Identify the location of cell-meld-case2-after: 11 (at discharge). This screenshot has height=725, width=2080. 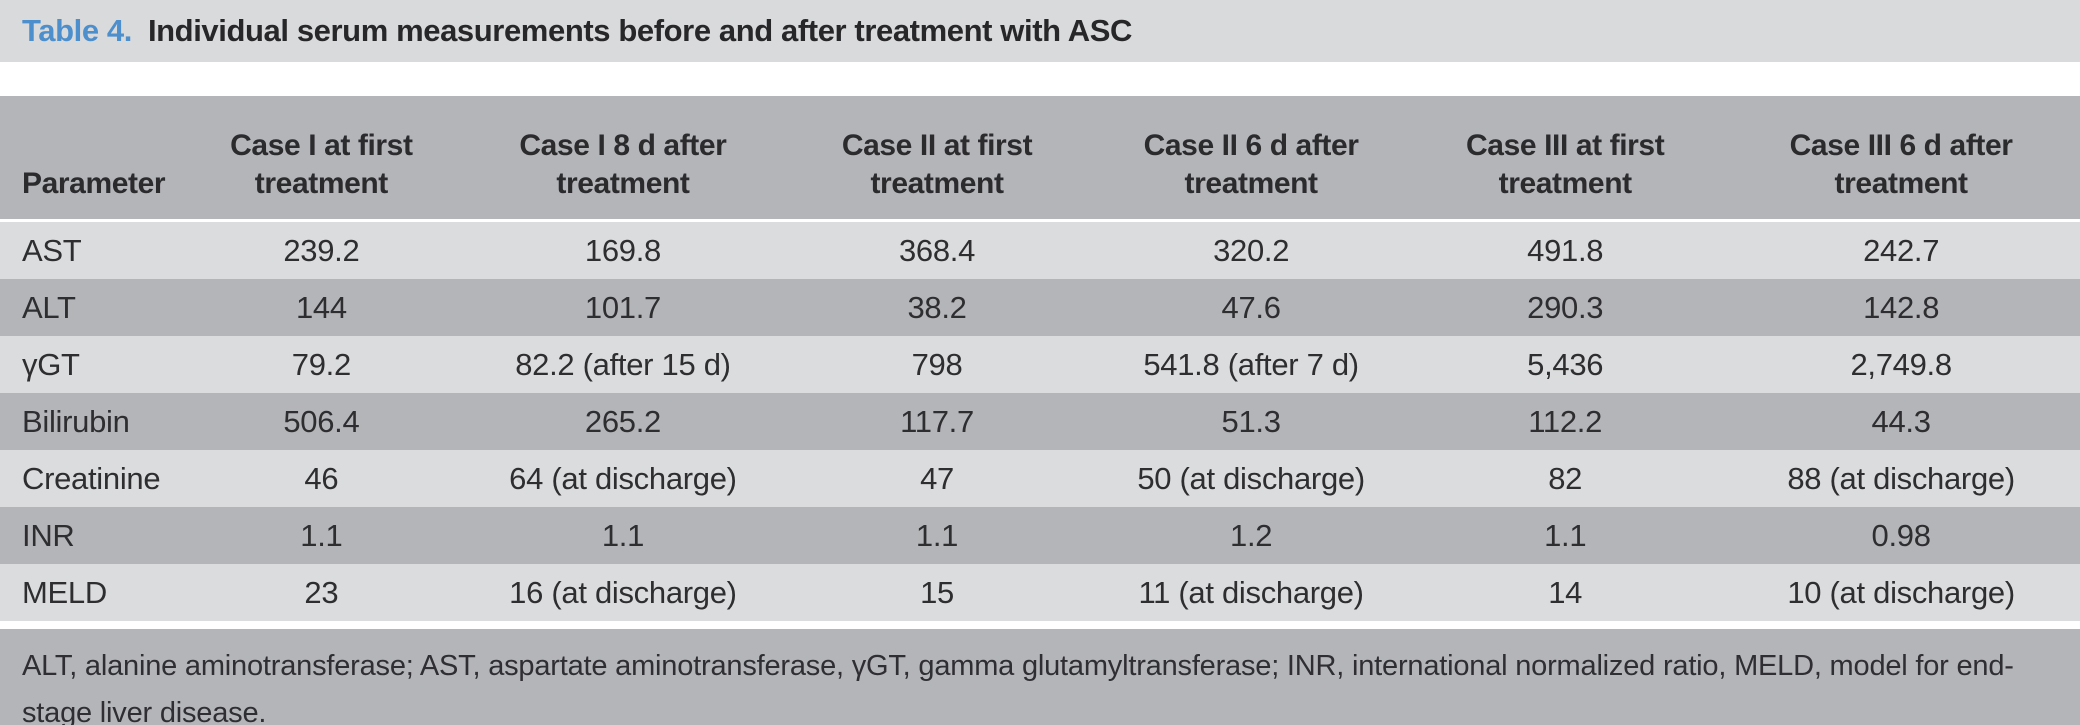
(1251, 592).